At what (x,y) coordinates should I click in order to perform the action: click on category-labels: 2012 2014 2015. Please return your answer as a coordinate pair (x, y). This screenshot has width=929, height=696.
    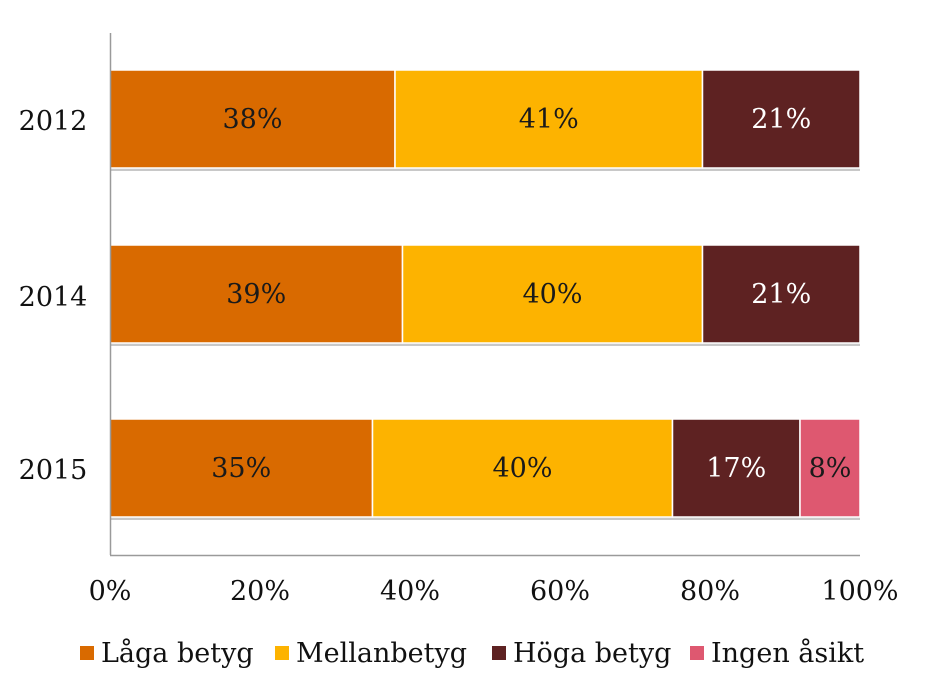
    Looking at the image, I should click on (53, 296).